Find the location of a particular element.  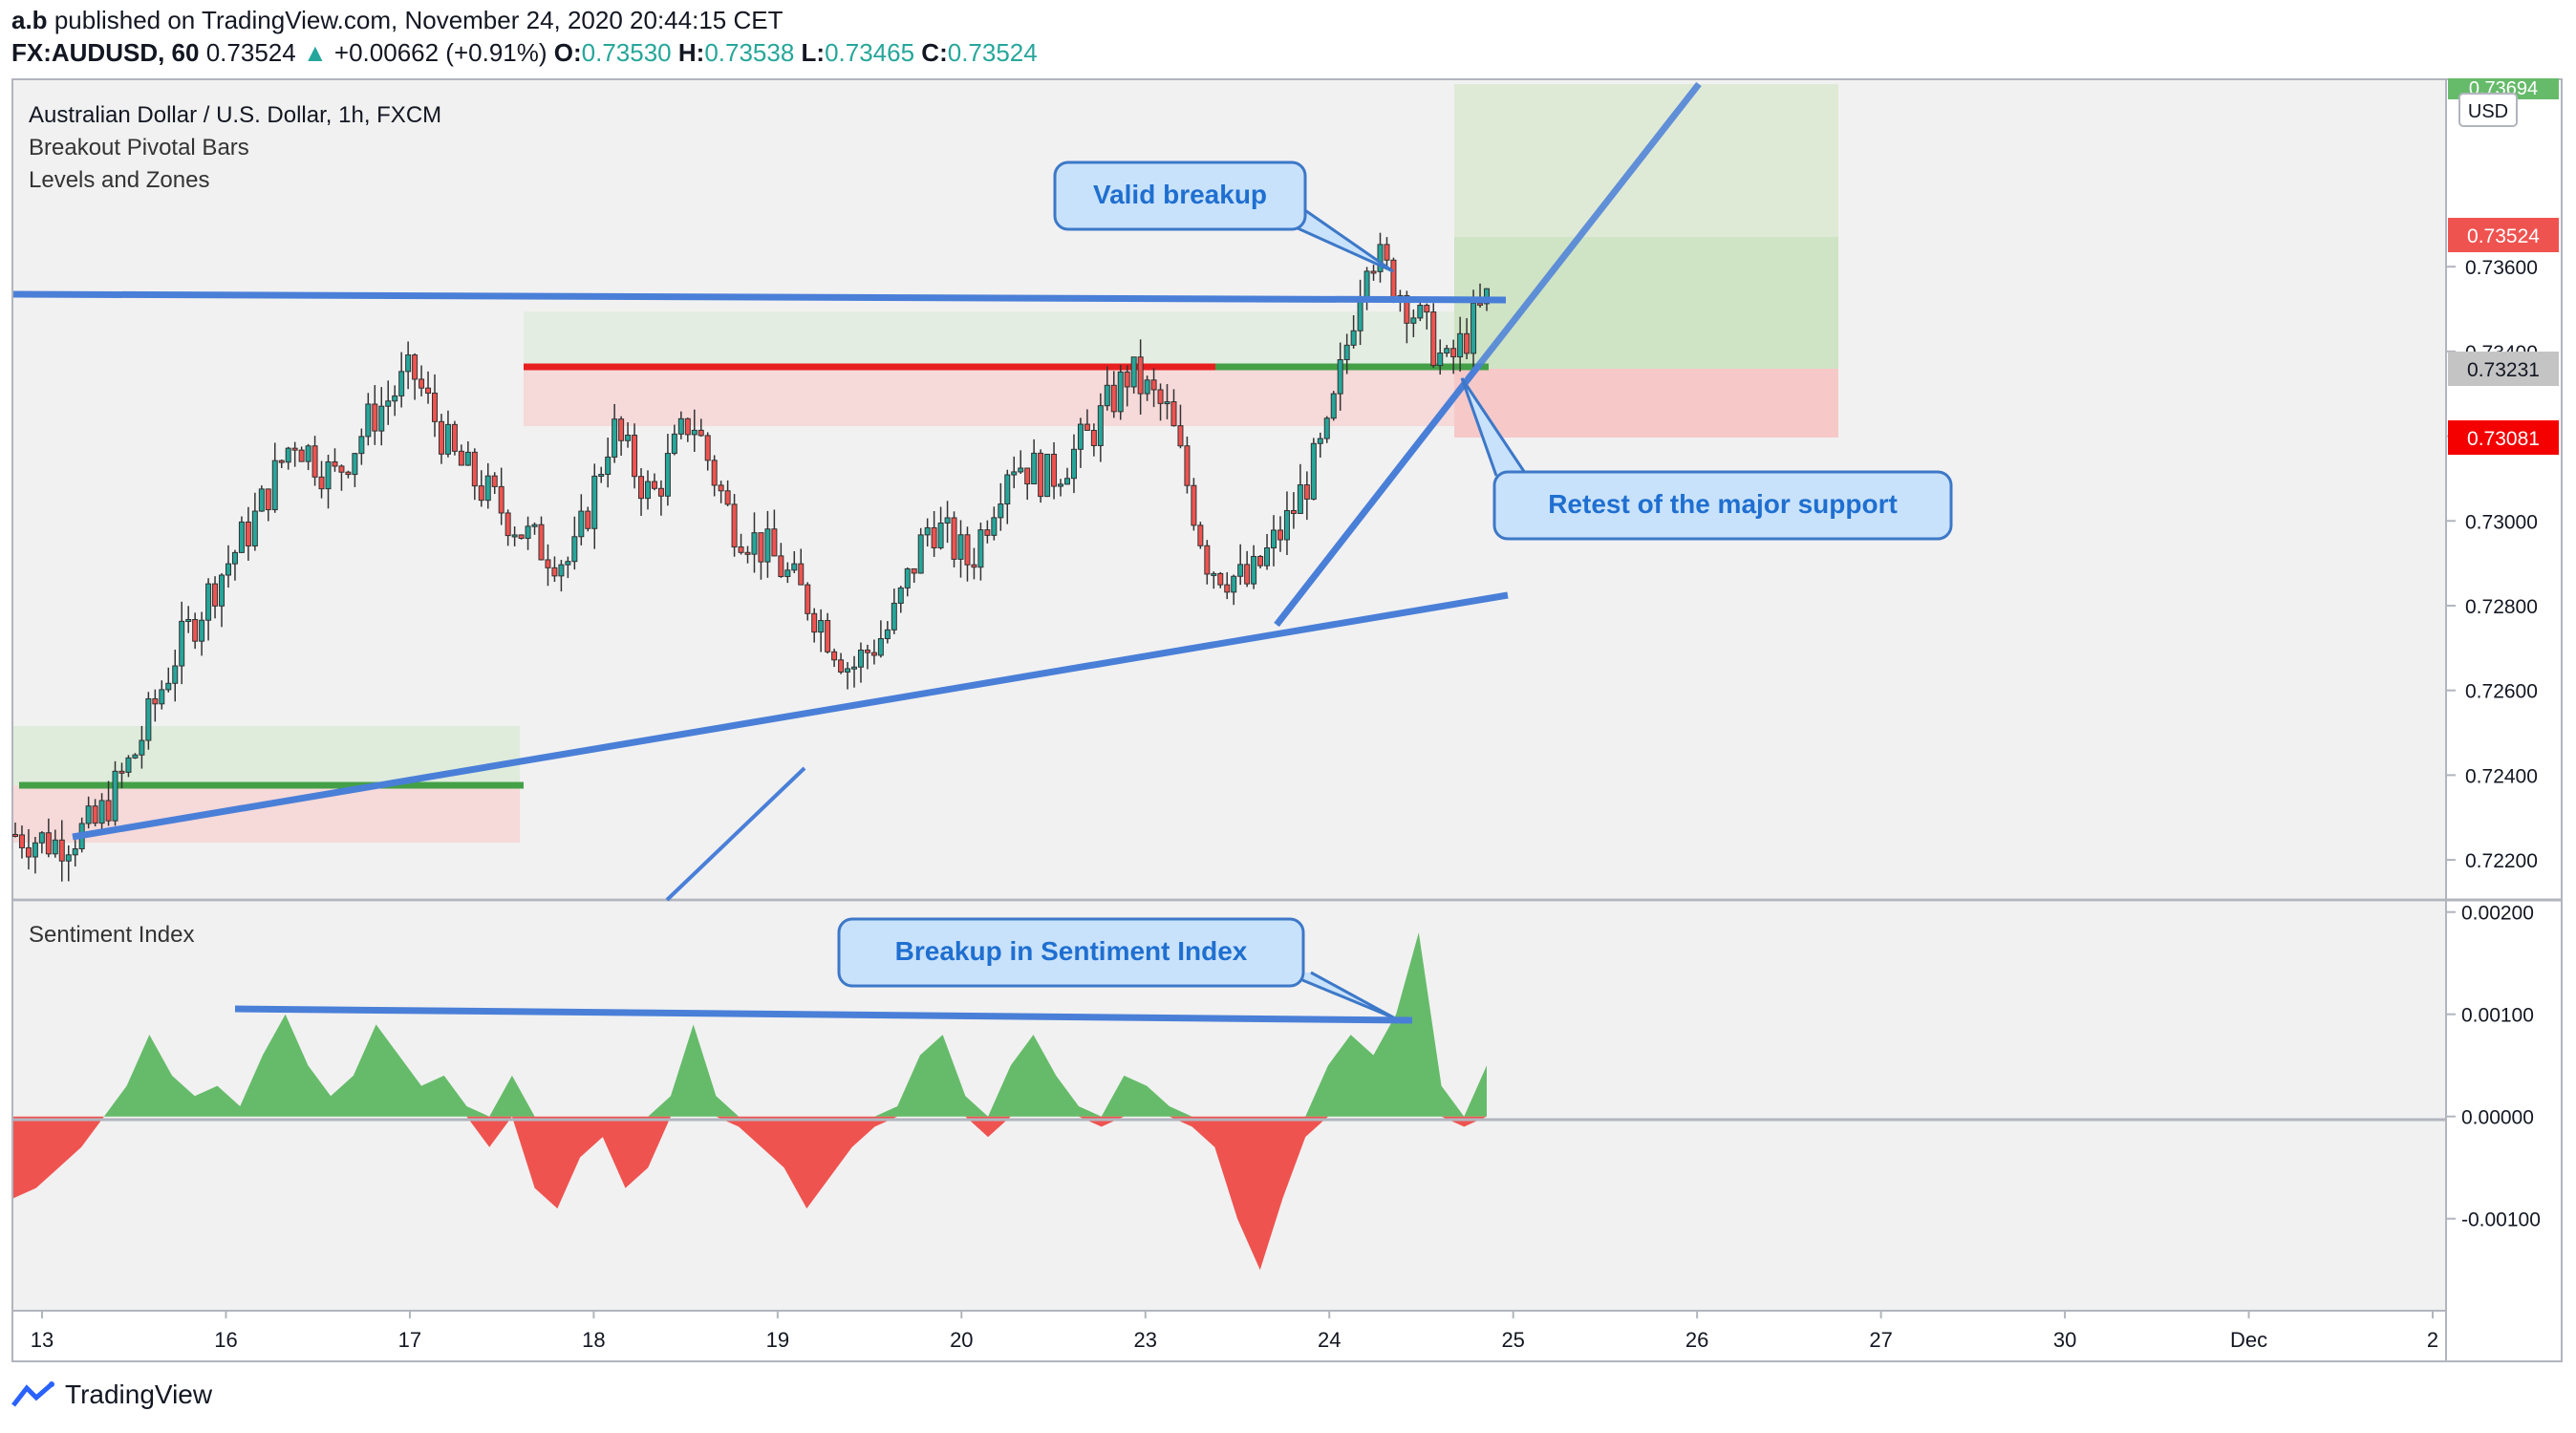

time-tick-label: 13 is located at coordinates (42, 1340).